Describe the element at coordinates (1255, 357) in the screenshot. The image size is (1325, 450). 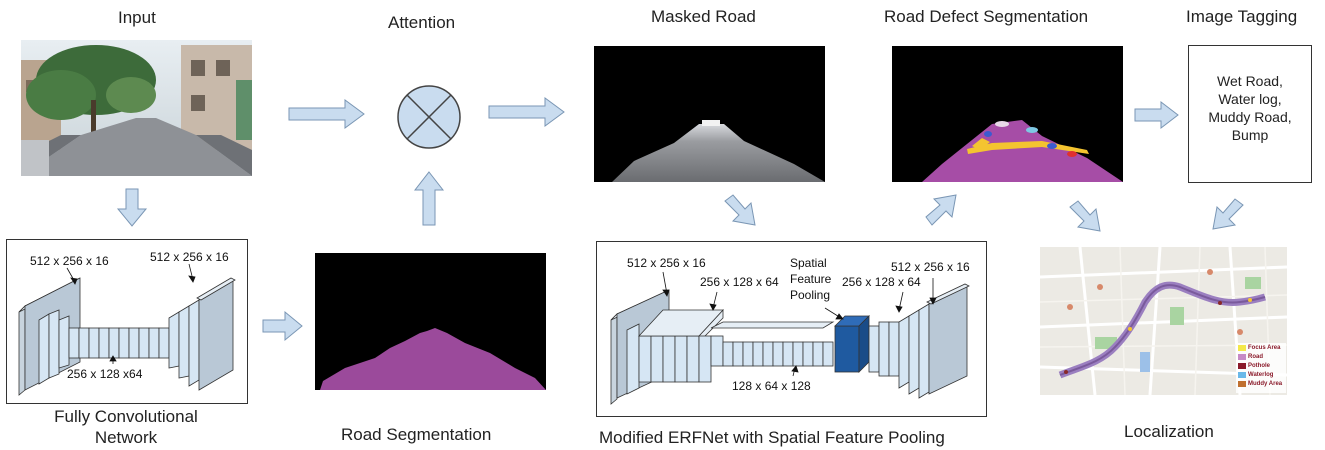
I see `legend-road: Road` at that location.